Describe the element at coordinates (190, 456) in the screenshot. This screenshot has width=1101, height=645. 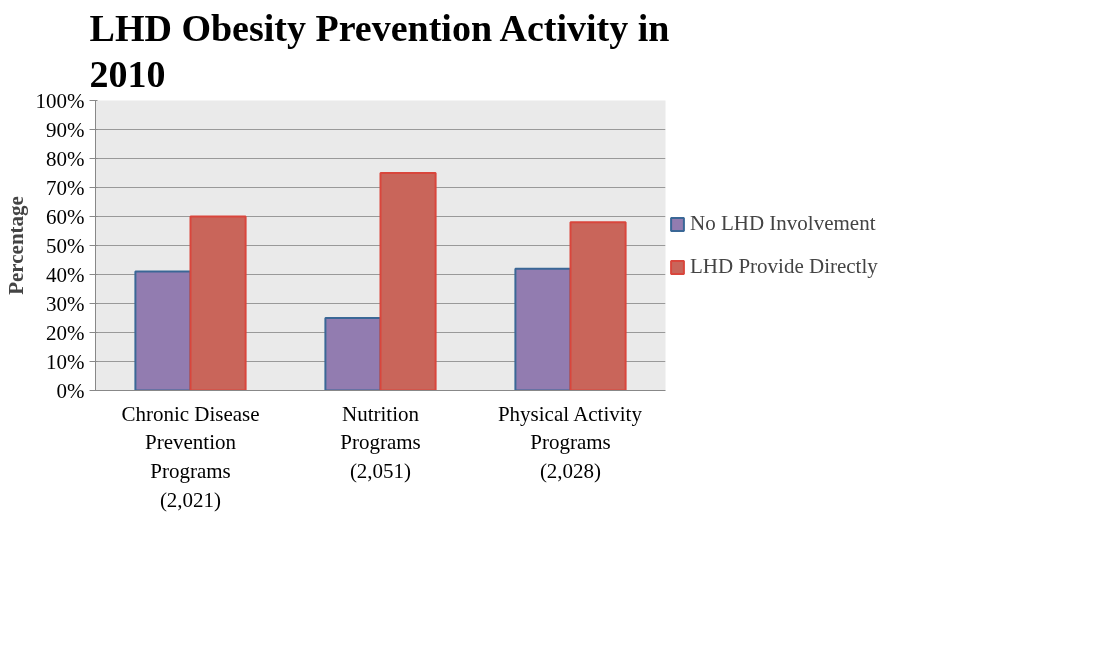
I see `x-tick-label: Chronic Disease Prevention Programs (2,021)` at that location.